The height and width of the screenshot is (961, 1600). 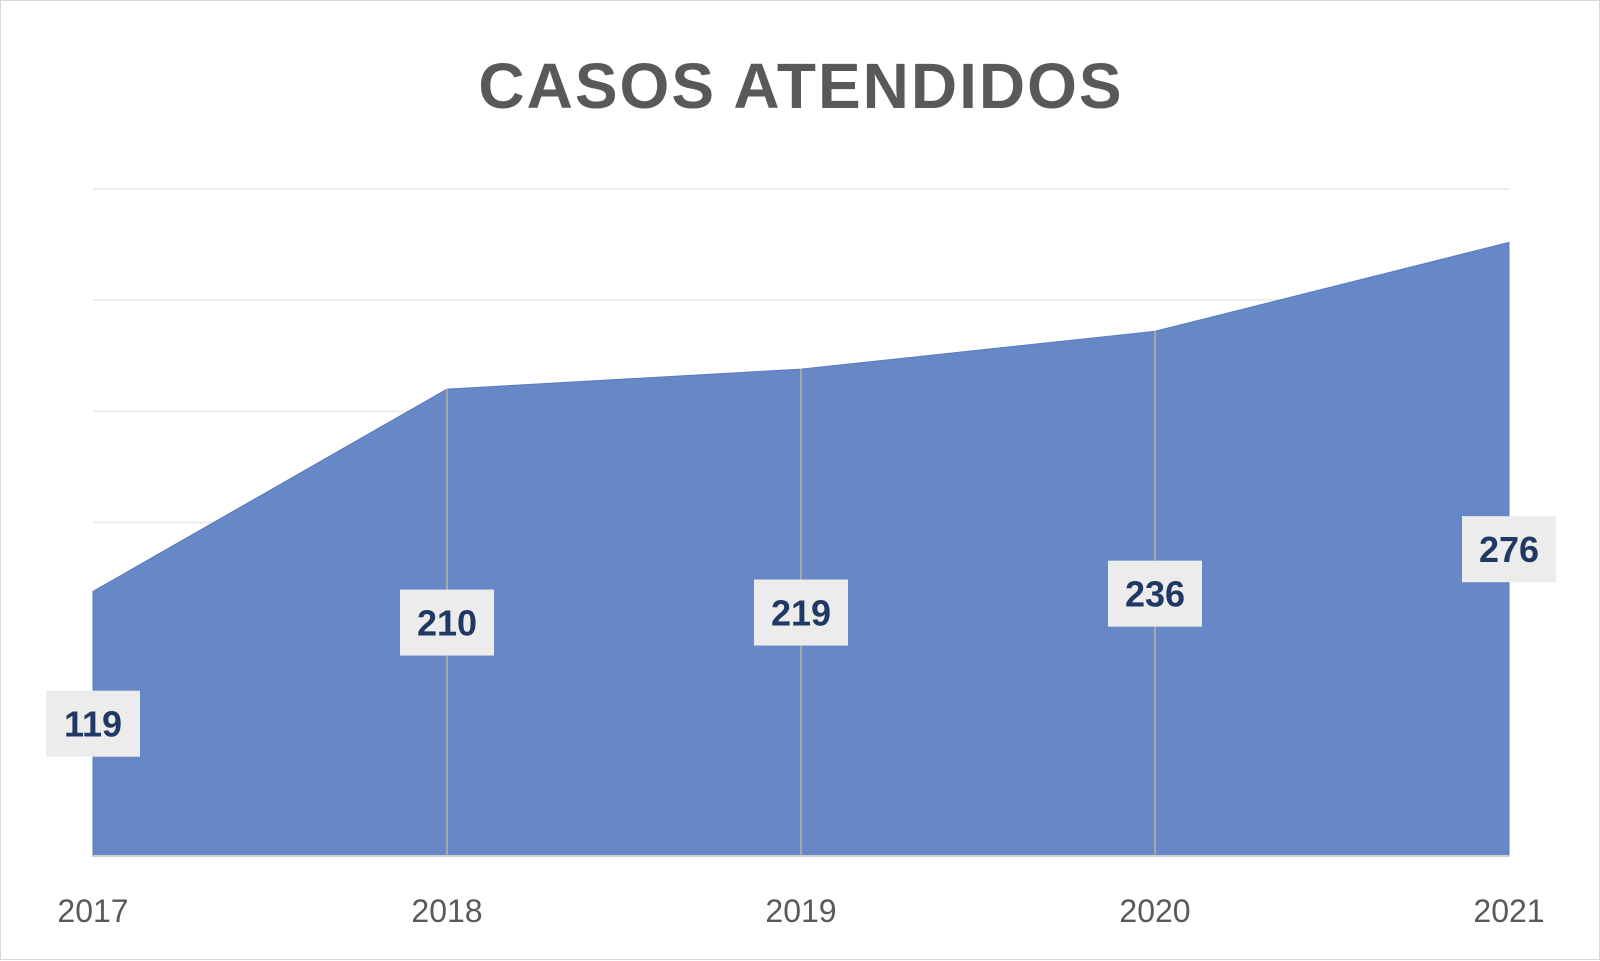 I want to click on data-label-text: 276, so click(x=1509, y=549).